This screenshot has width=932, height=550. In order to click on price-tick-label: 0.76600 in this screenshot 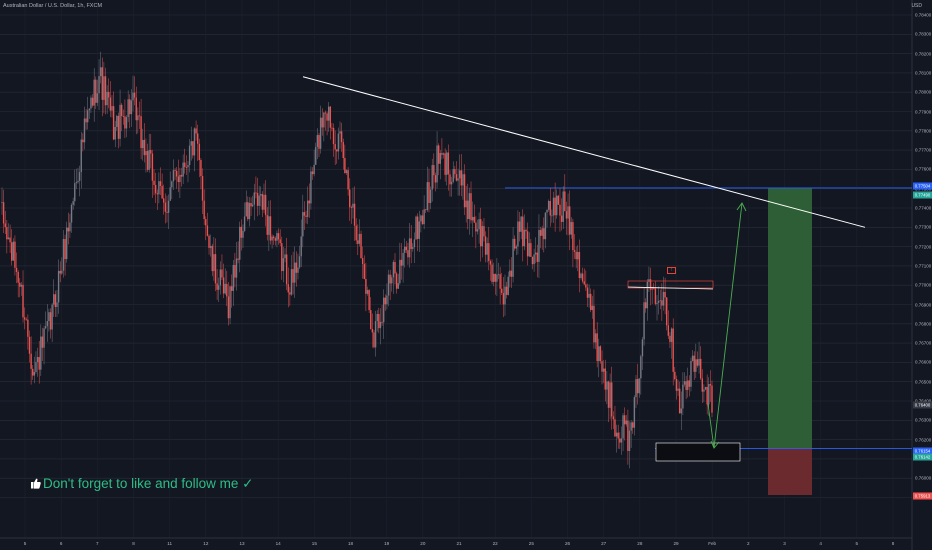, I will do `click(923, 362)`.